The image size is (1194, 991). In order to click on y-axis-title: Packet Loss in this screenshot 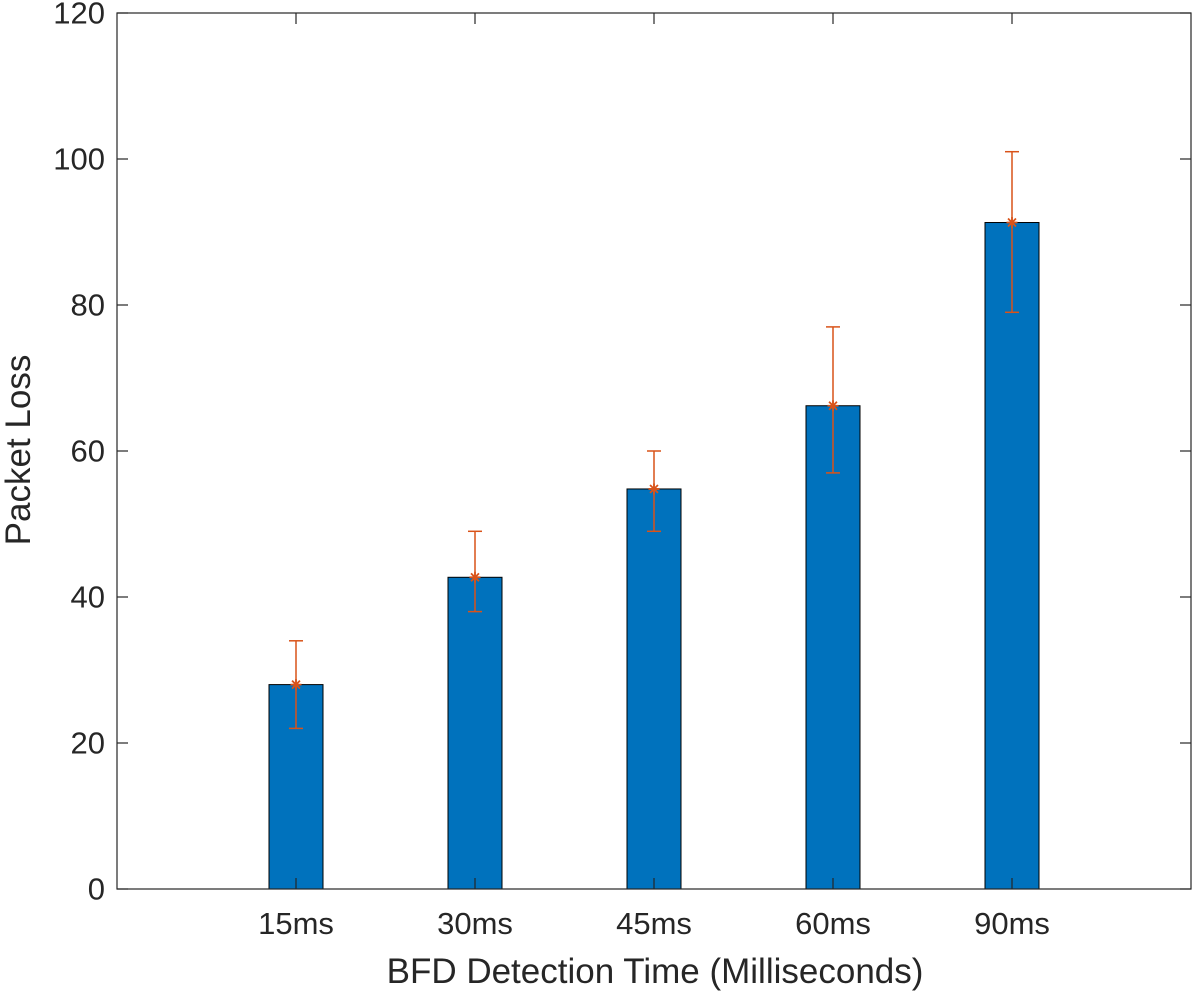, I will do `click(19, 450)`.